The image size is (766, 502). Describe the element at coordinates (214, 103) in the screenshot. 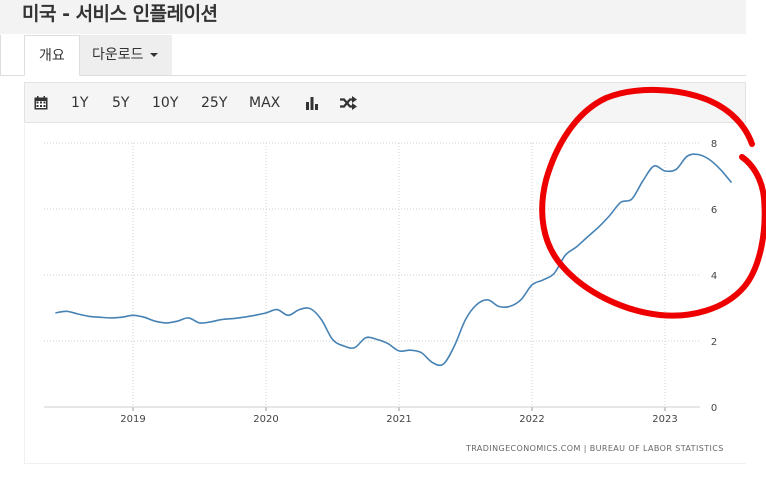

I see `range-25y-button: 25Y` at that location.